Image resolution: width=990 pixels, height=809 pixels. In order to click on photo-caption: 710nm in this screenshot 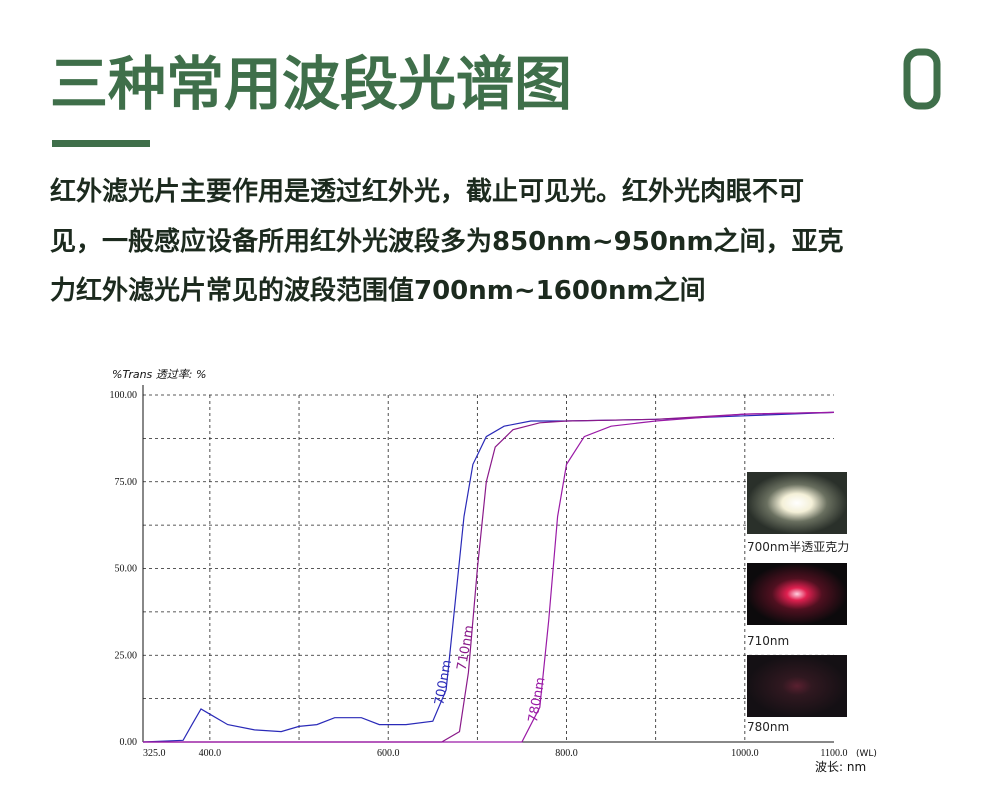, I will do `click(768, 641)`.